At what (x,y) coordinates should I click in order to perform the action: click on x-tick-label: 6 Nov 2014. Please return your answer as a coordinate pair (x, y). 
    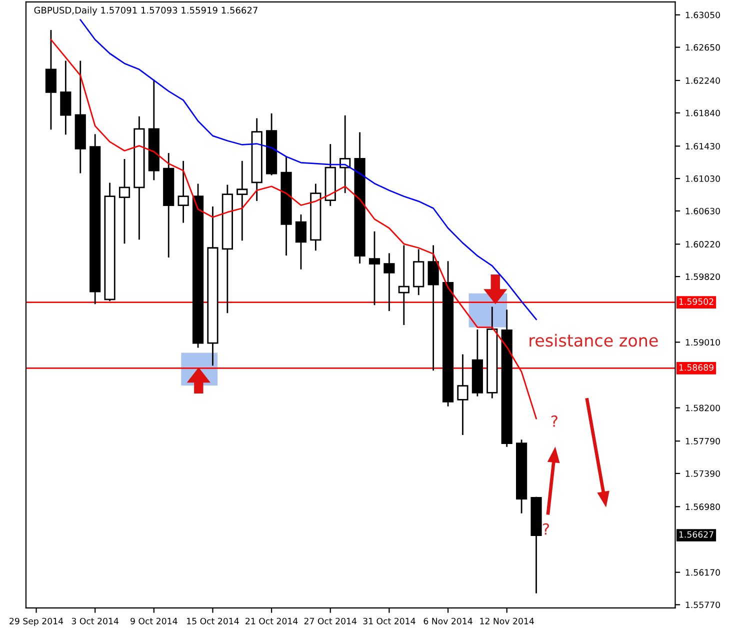
    Looking at the image, I should click on (448, 621).